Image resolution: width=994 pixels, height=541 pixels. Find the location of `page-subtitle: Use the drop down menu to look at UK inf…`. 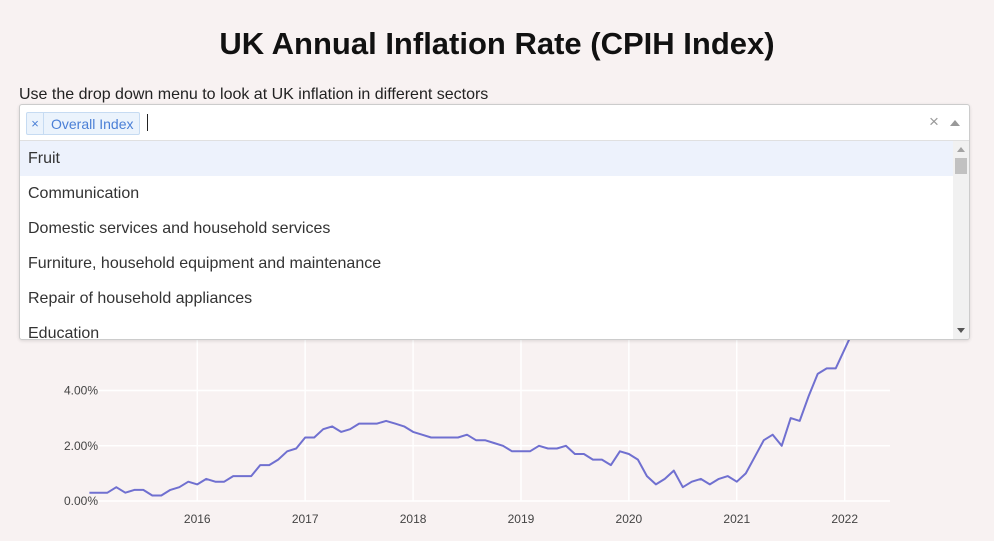

page-subtitle: Use the drop down menu to look at UK inf… is located at coordinates (254, 94).